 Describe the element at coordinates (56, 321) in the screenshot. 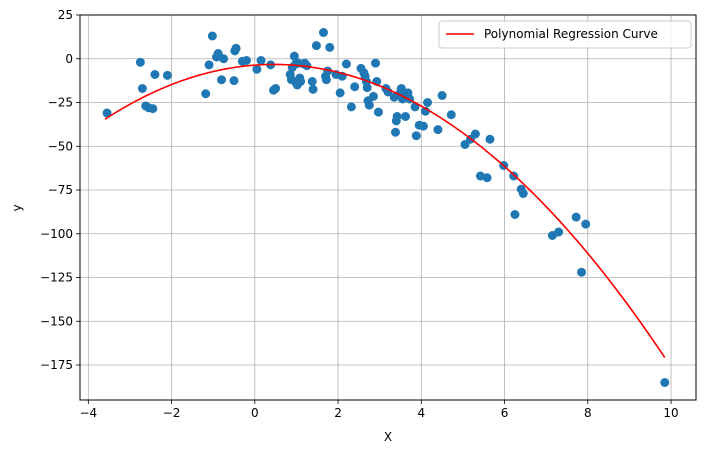

I see `y-tick-label: −150` at that location.